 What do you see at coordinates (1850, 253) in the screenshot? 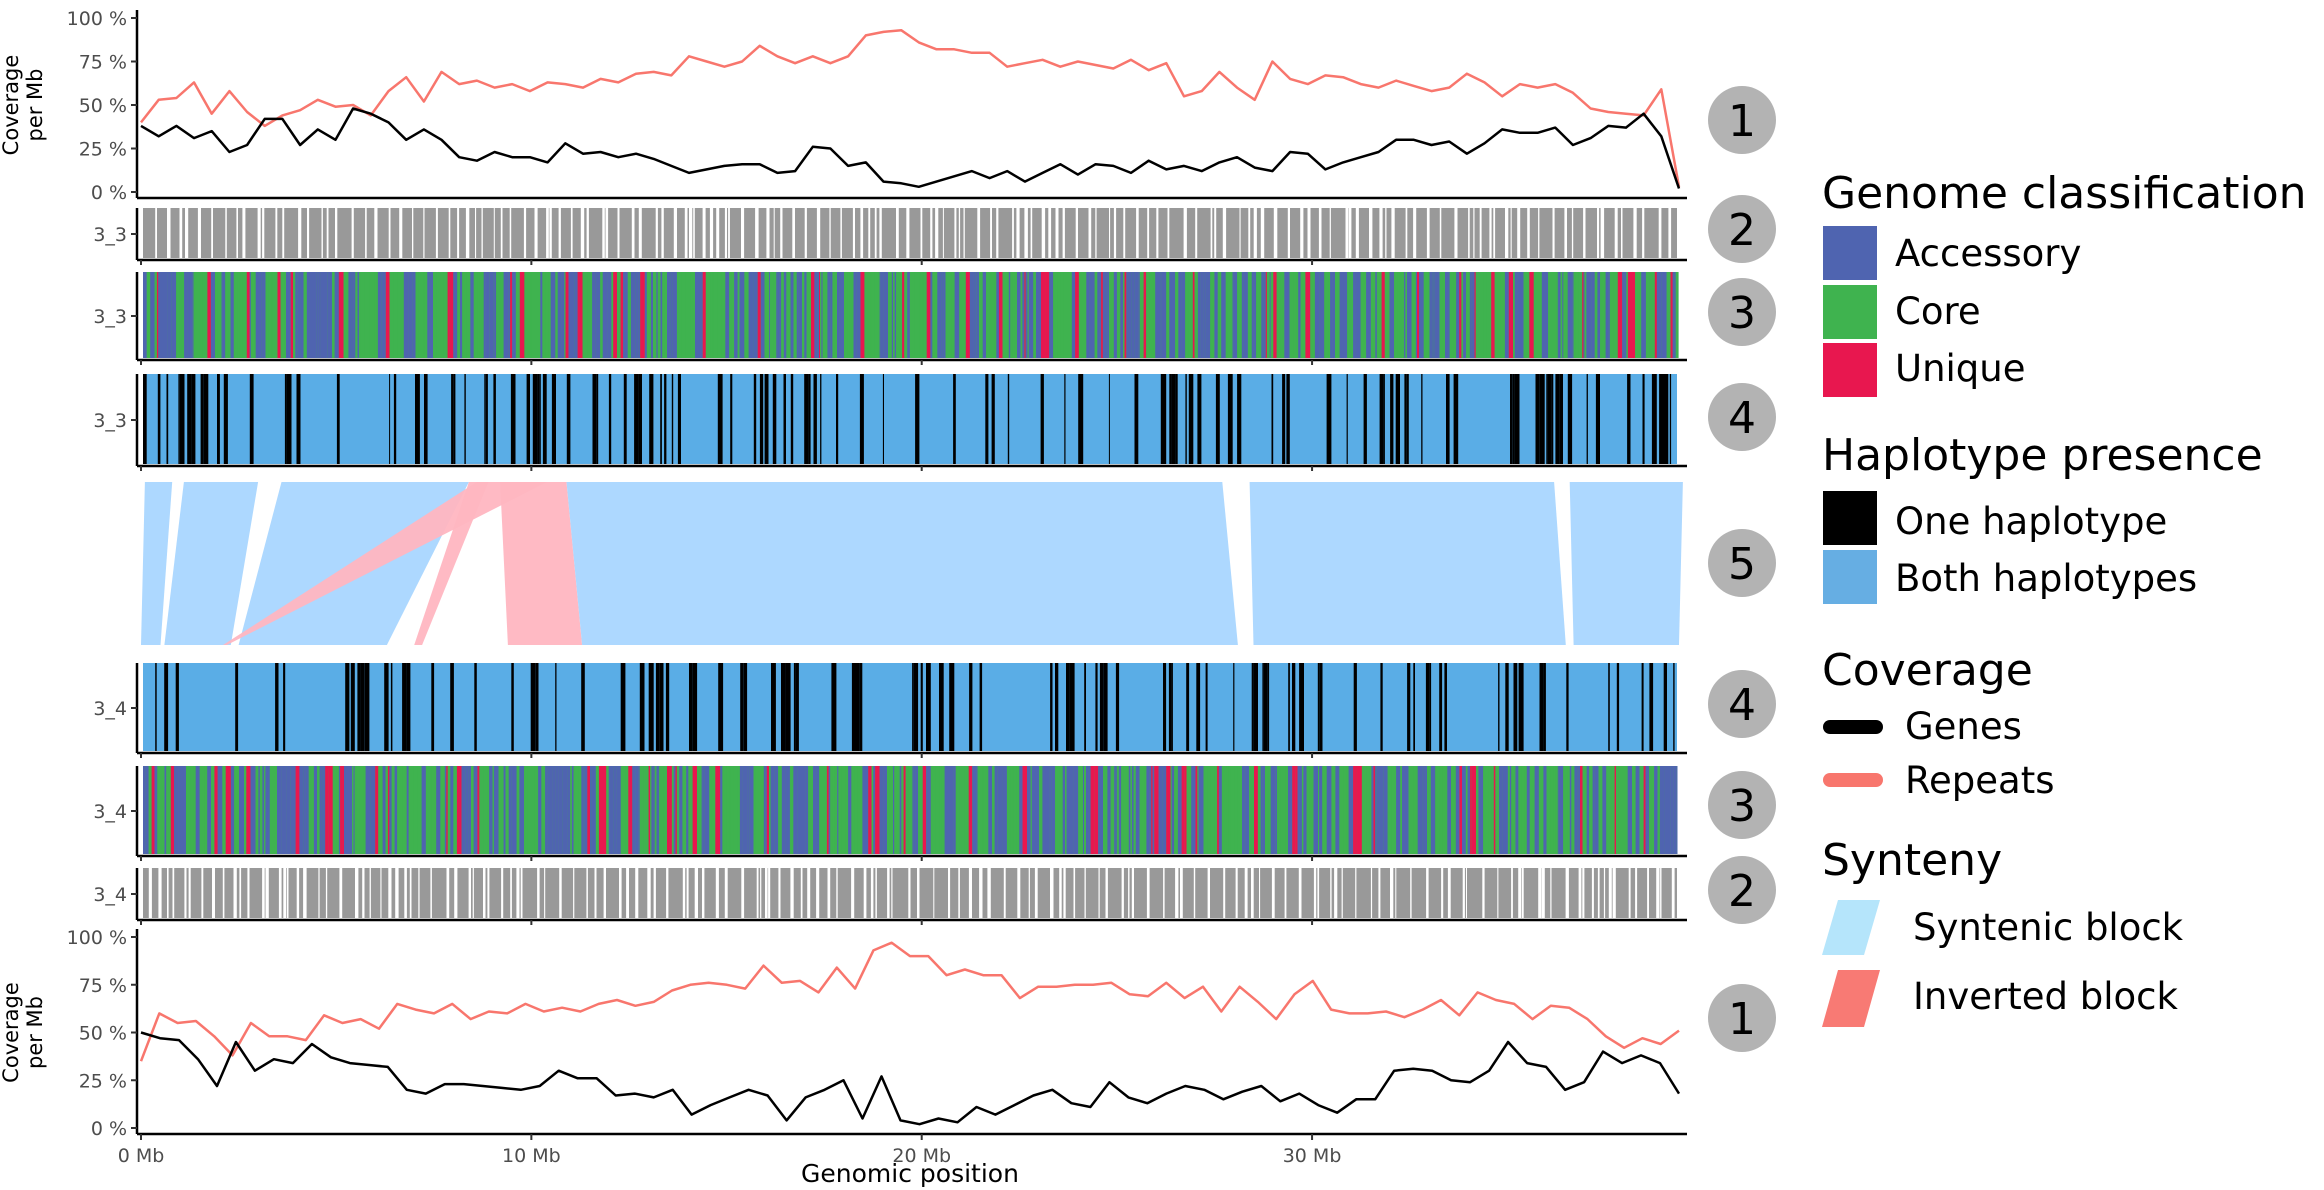
I see `legend-swatch-accessory` at bounding box center [1850, 253].